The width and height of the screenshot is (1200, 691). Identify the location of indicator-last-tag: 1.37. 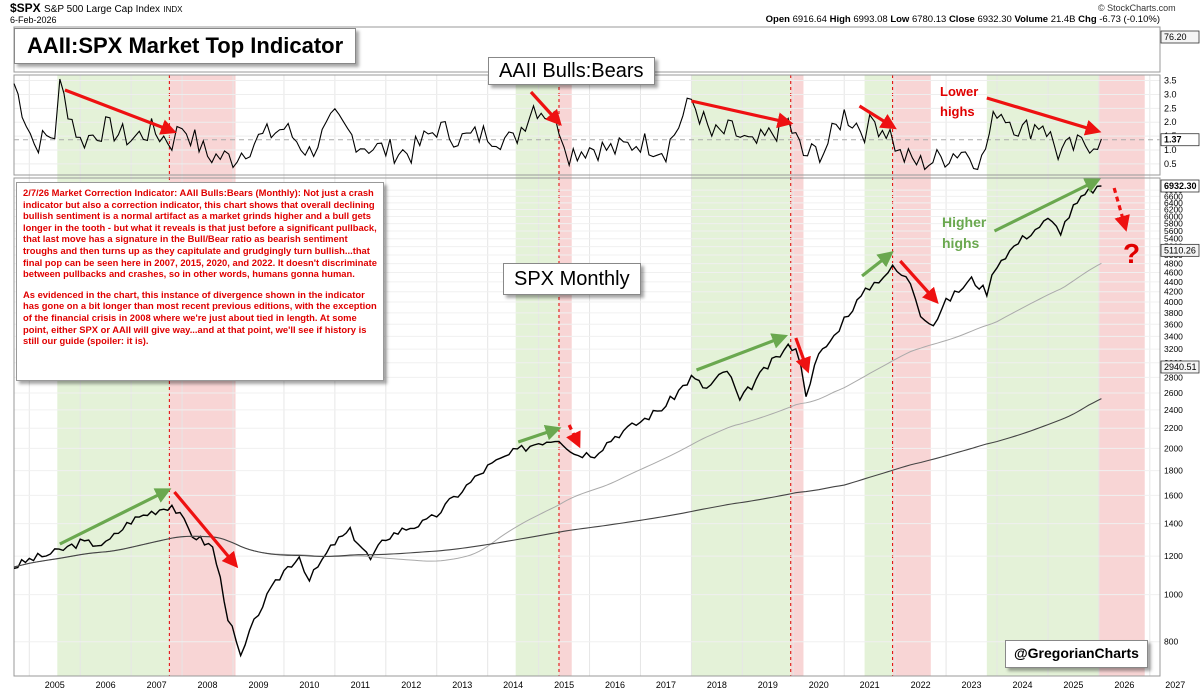
(1173, 140).